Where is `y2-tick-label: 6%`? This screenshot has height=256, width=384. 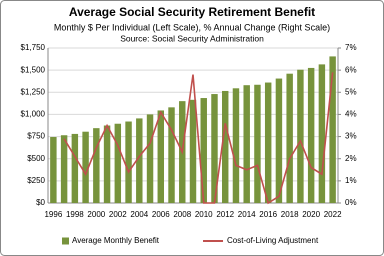 y2-tick-label: 6% is located at coordinates (351, 69).